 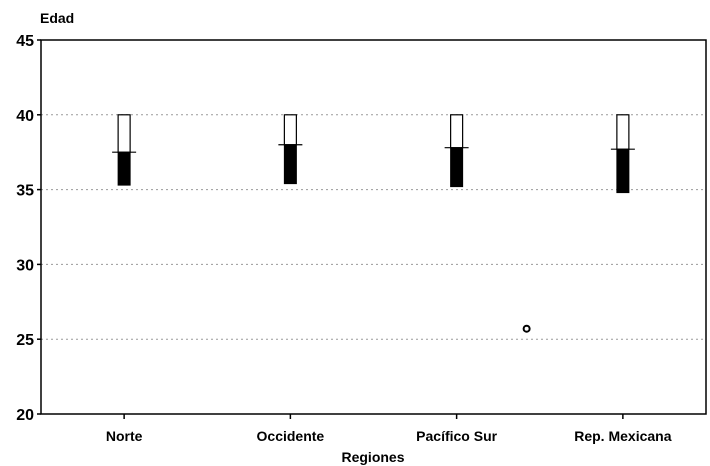 I want to click on y-axis-title: Edad, so click(x=57, y=18).